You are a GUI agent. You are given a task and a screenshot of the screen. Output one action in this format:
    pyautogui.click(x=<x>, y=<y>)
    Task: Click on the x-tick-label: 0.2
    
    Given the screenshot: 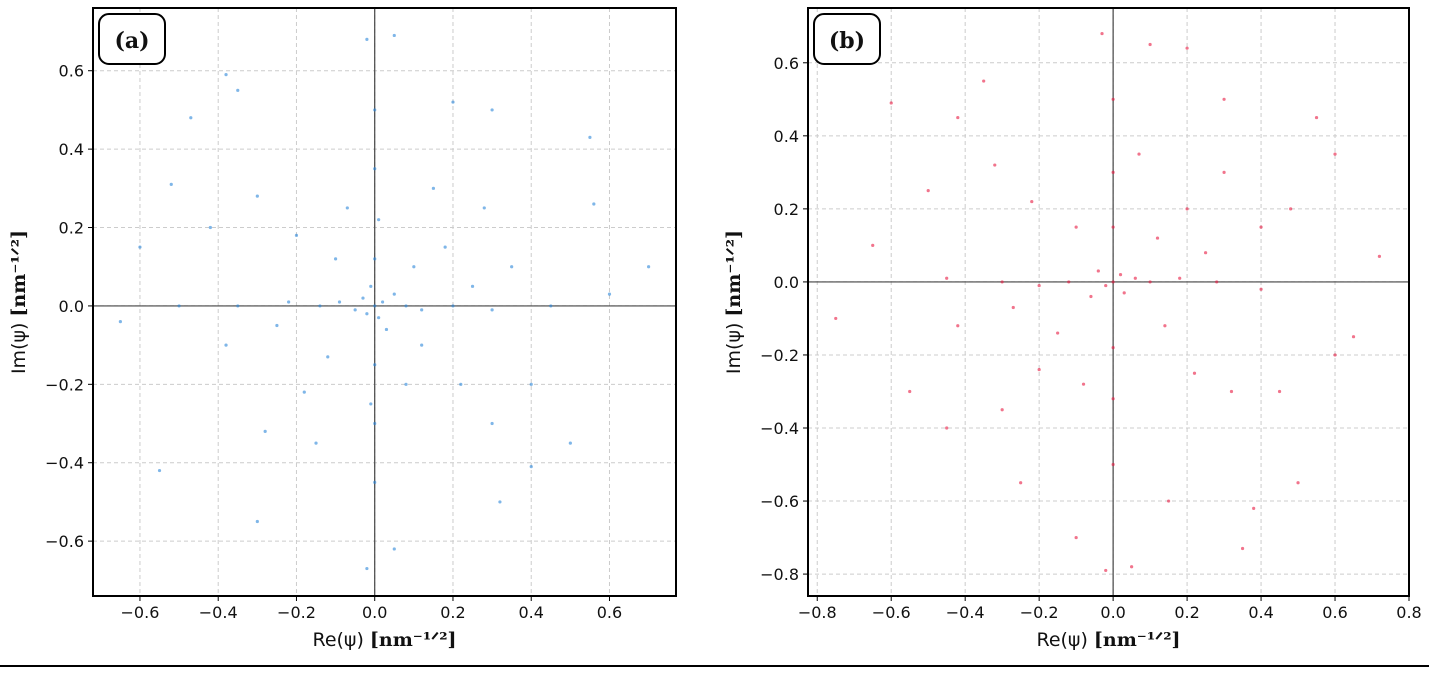 What is the action you would take?
    pyautogui.click(x=452, y=612)
    